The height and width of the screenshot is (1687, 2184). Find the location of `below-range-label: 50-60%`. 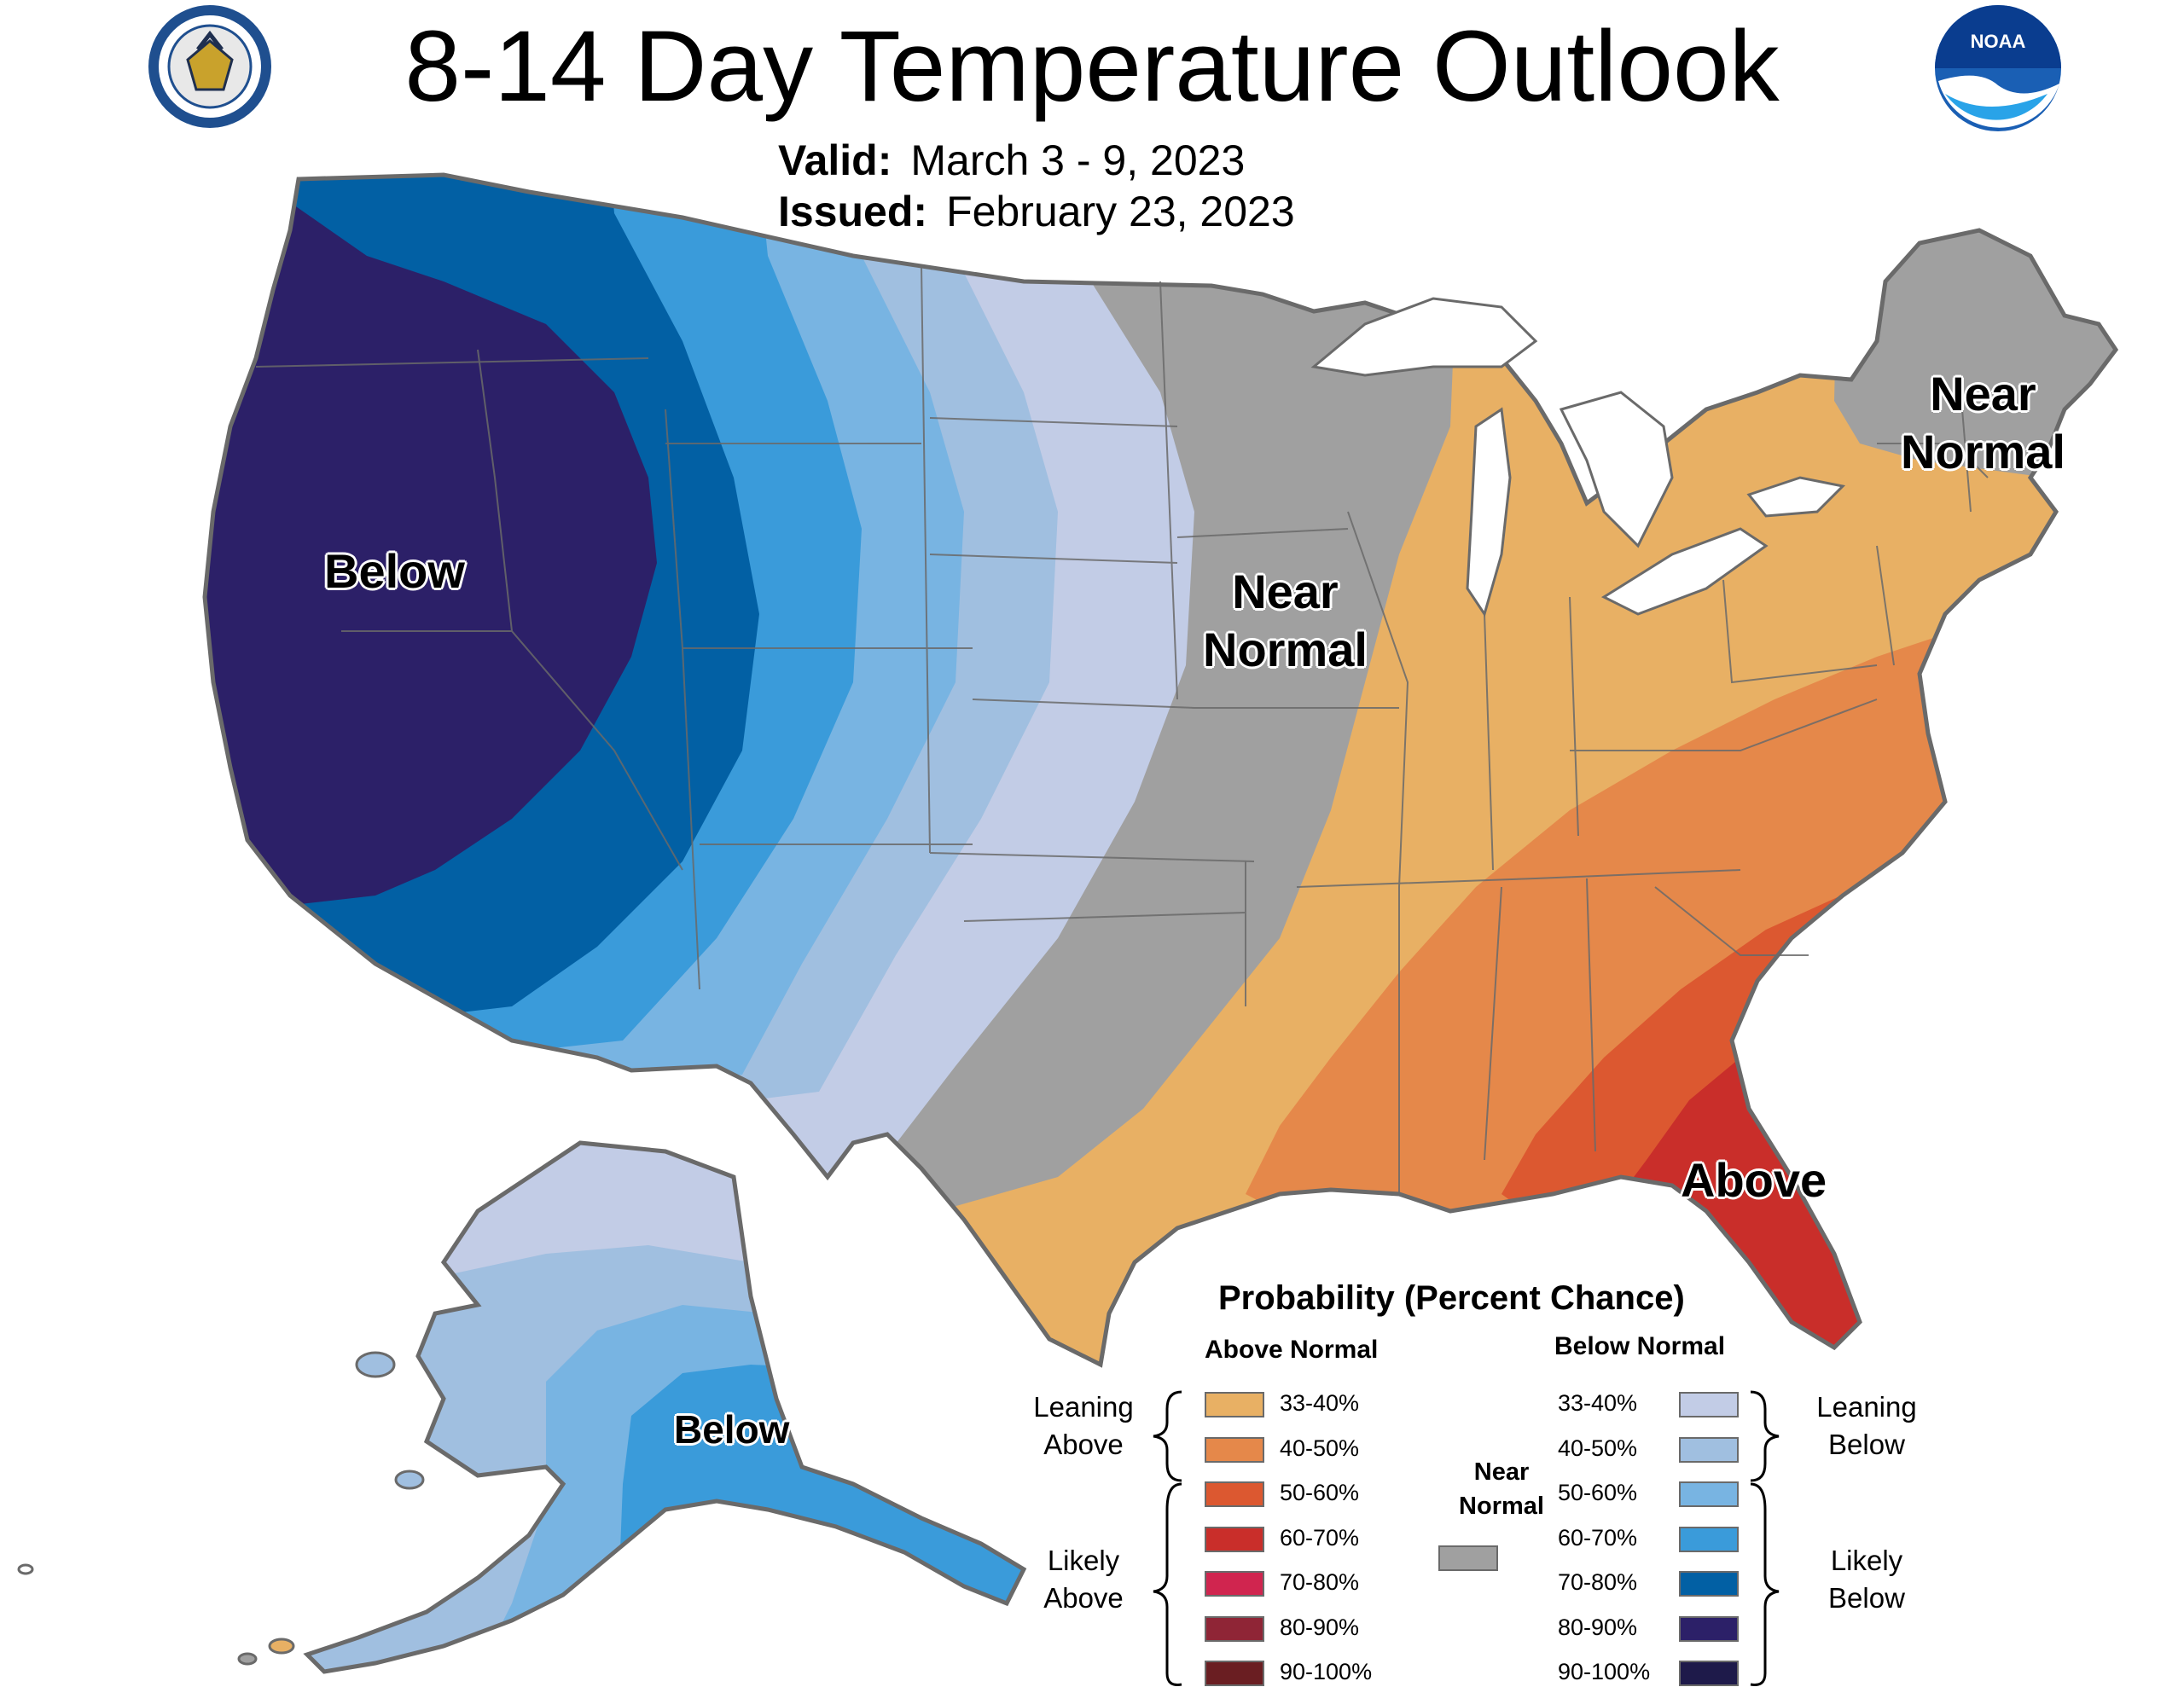

below-range-label: 50-60% is located at coordinates (1598, 1492).